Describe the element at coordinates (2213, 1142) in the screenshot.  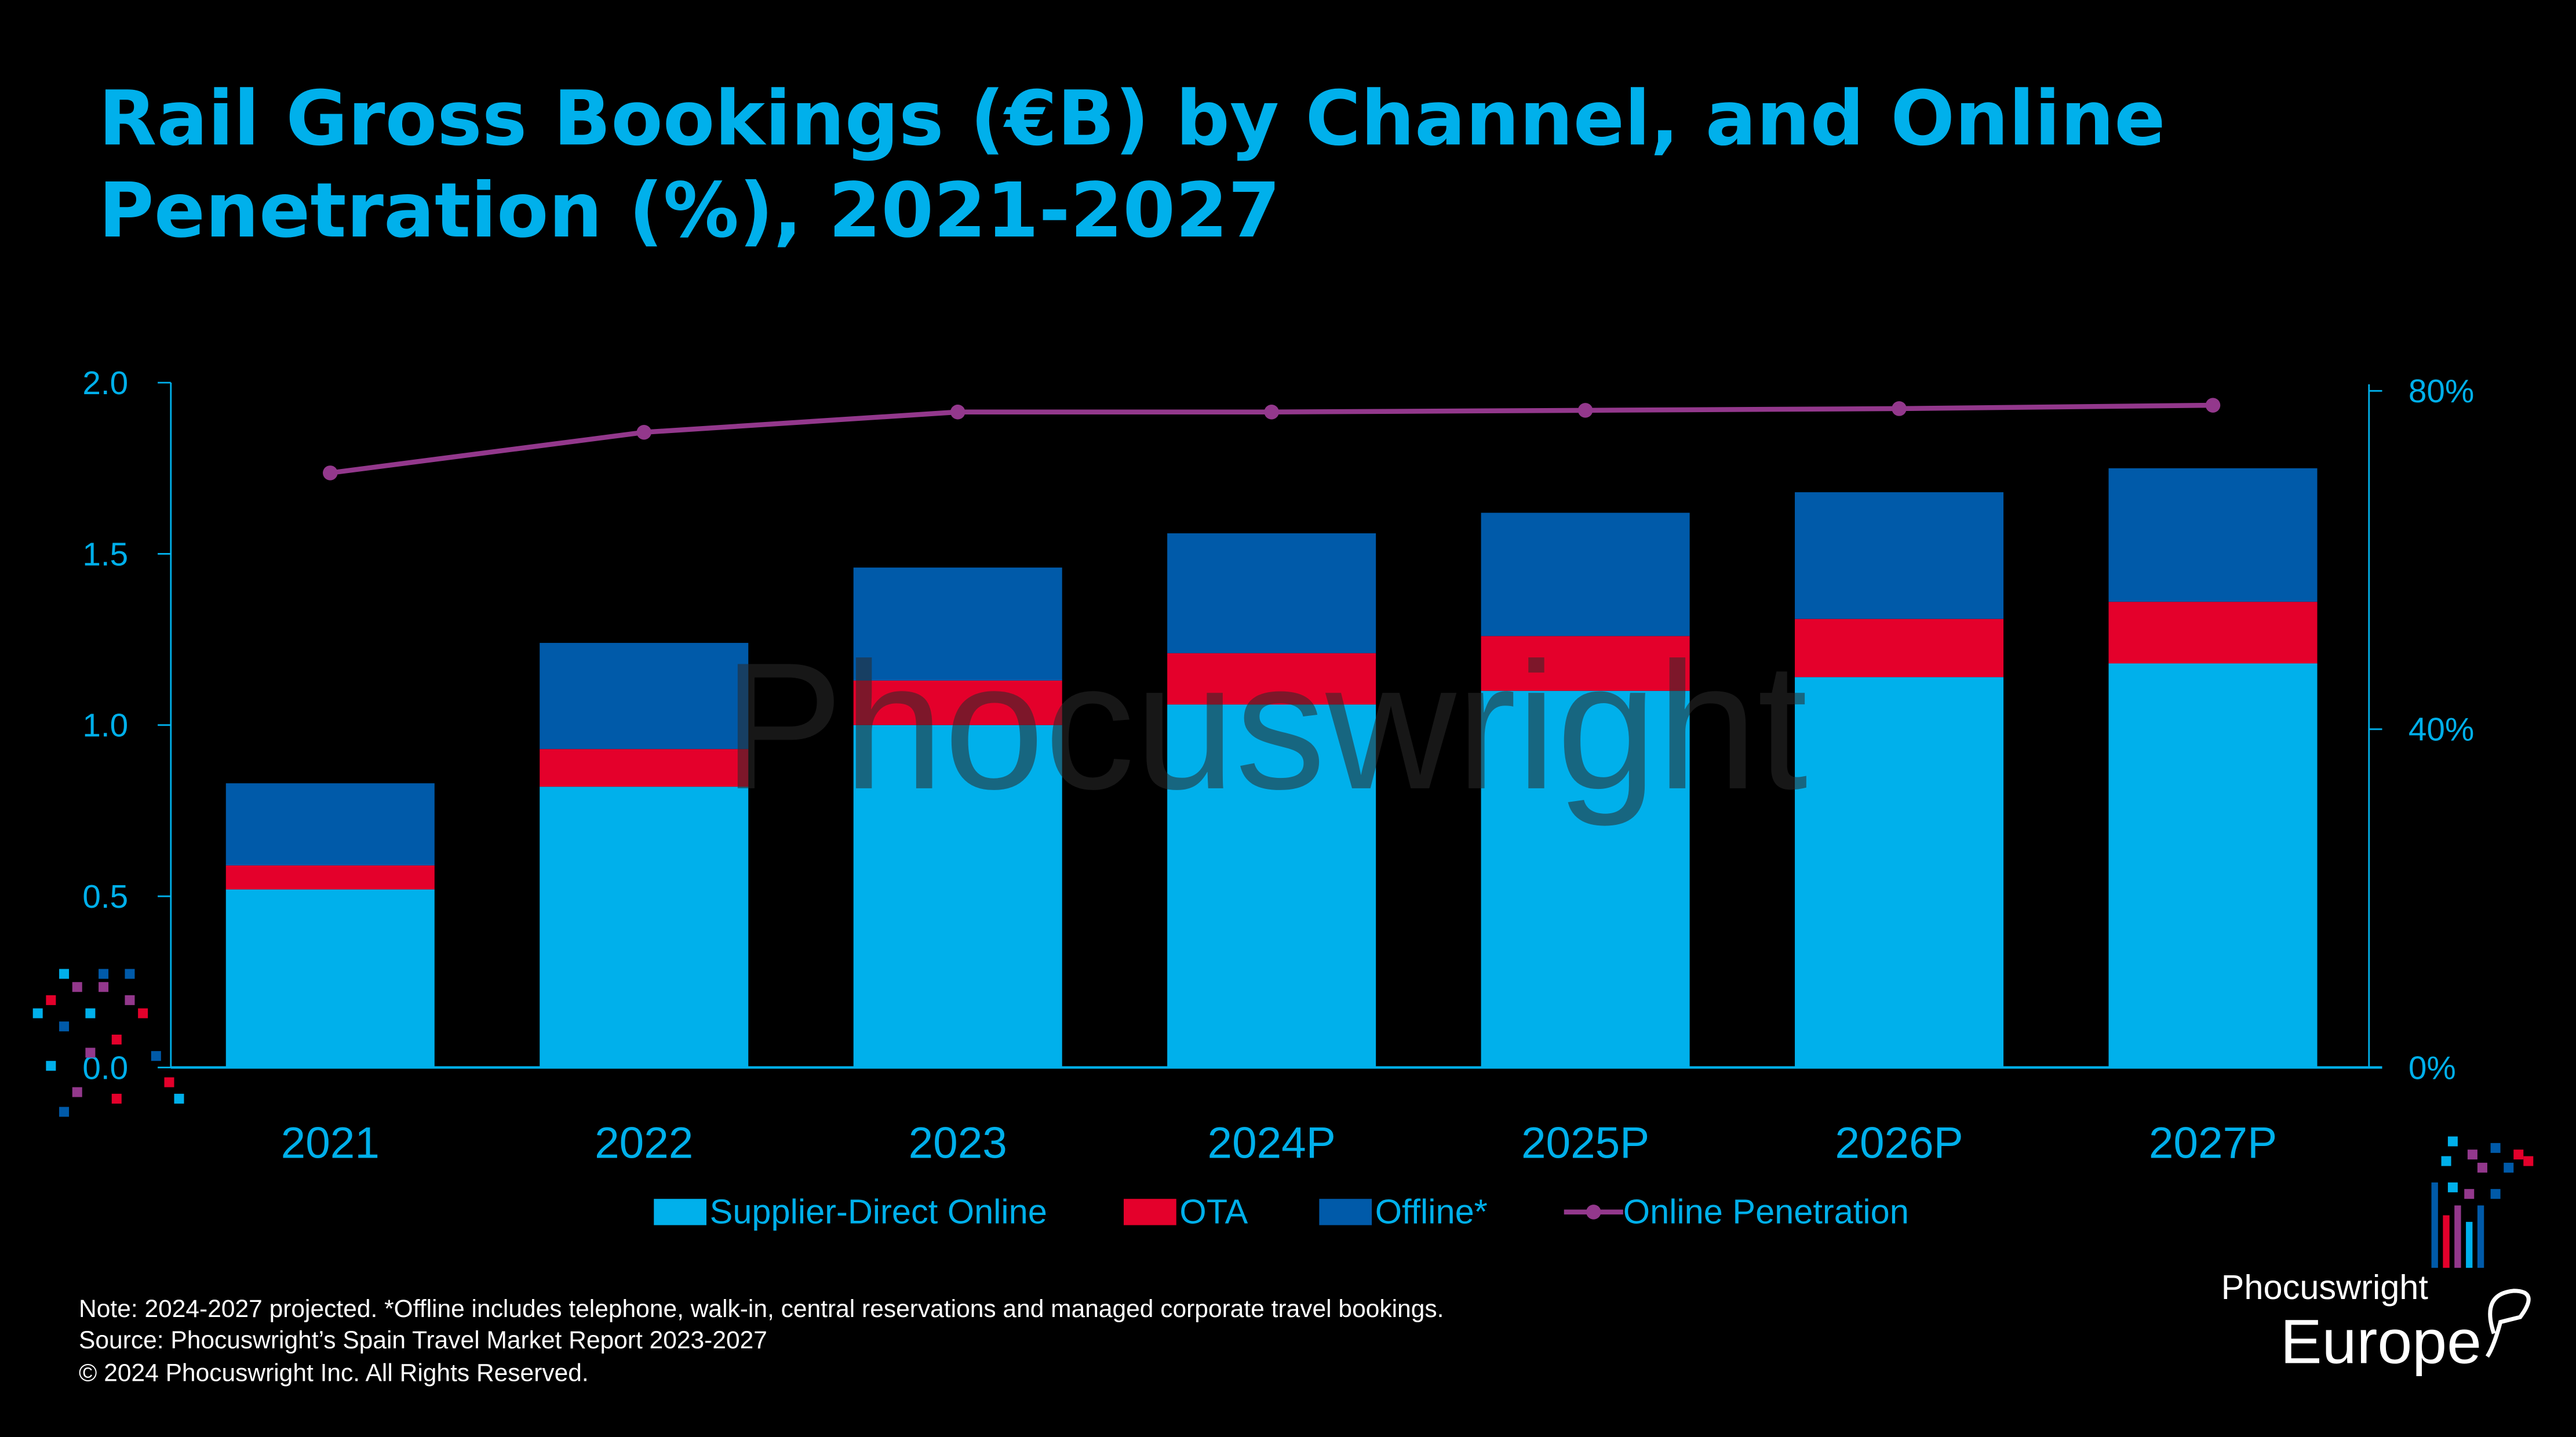
I see `x-tick-label: 2027P` at that location.